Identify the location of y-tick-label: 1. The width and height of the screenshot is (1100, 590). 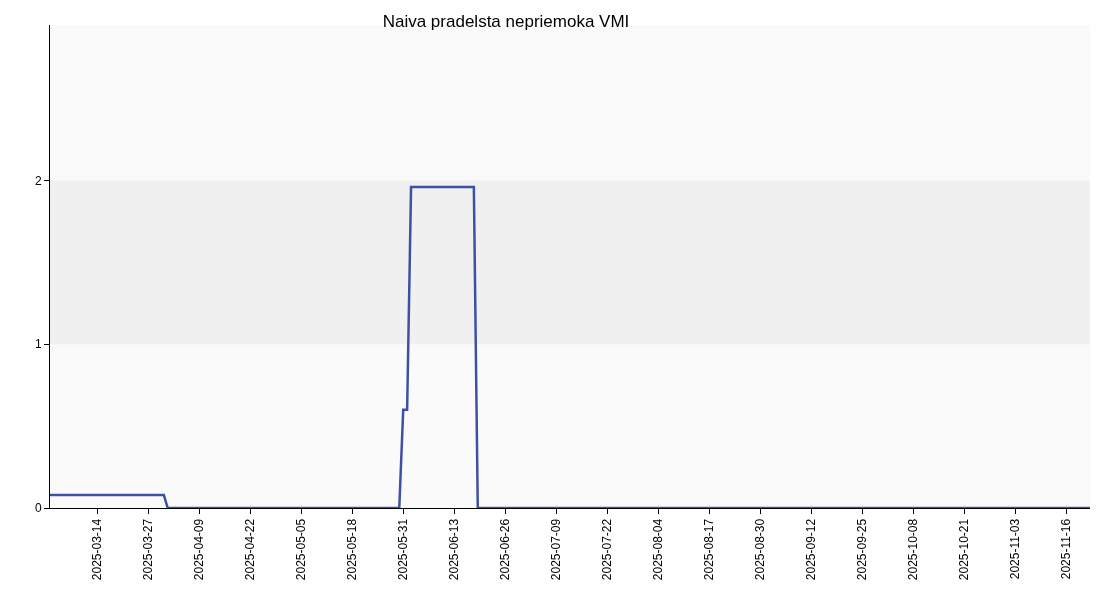
(38, 344).